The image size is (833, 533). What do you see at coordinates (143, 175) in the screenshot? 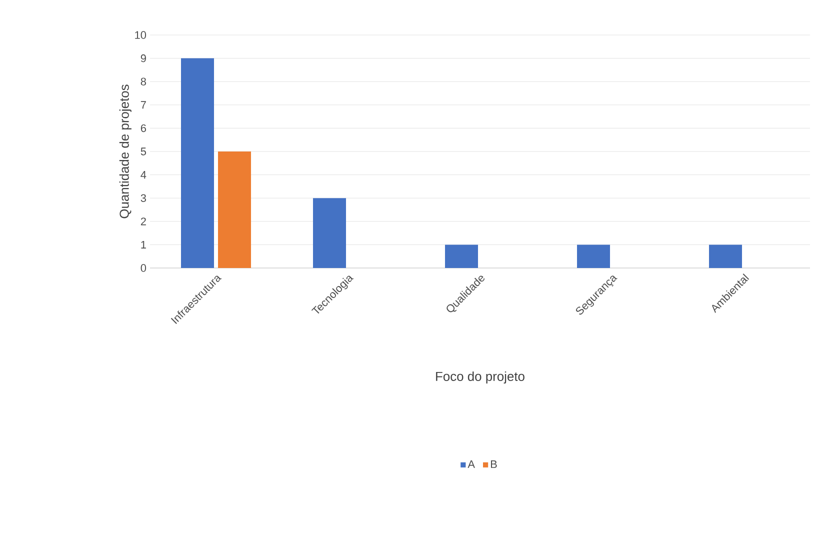
I see `y-tick-label: 4` at bounding box center [143, 175].